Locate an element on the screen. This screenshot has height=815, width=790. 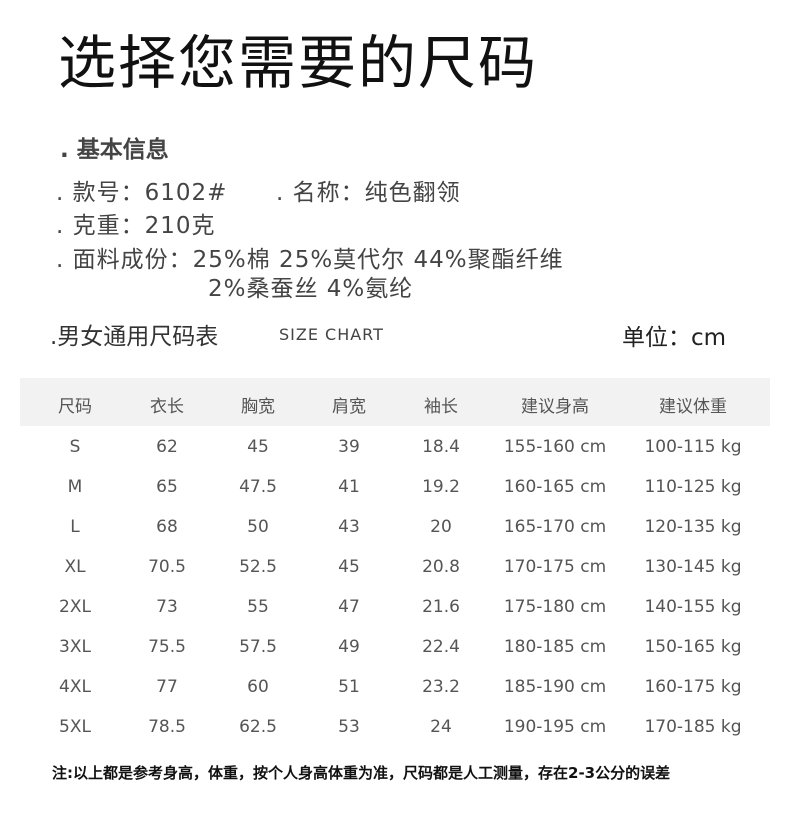
table-header-cell: 胸宽 is located at coordinates (258, 407).